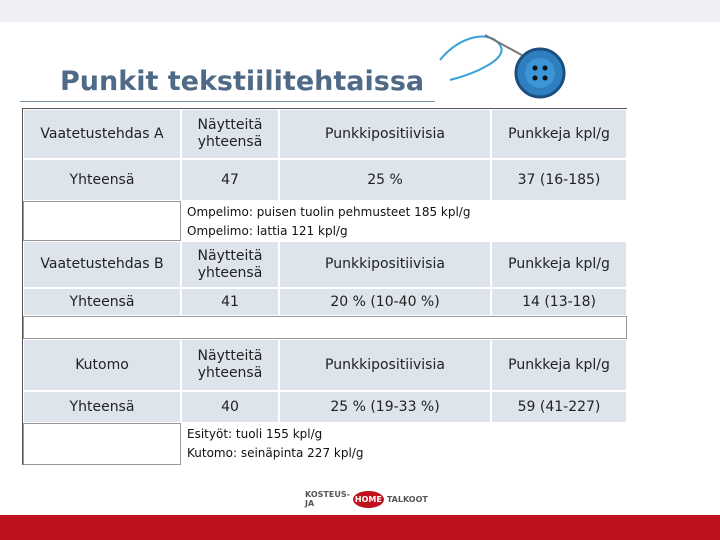 The height and width of the screenshot is (540, 720). What do you see at coordinates (559, 302) in the screenshot?
I see `total-cell: 14 (13-18)` at bounding box center [559, 302].